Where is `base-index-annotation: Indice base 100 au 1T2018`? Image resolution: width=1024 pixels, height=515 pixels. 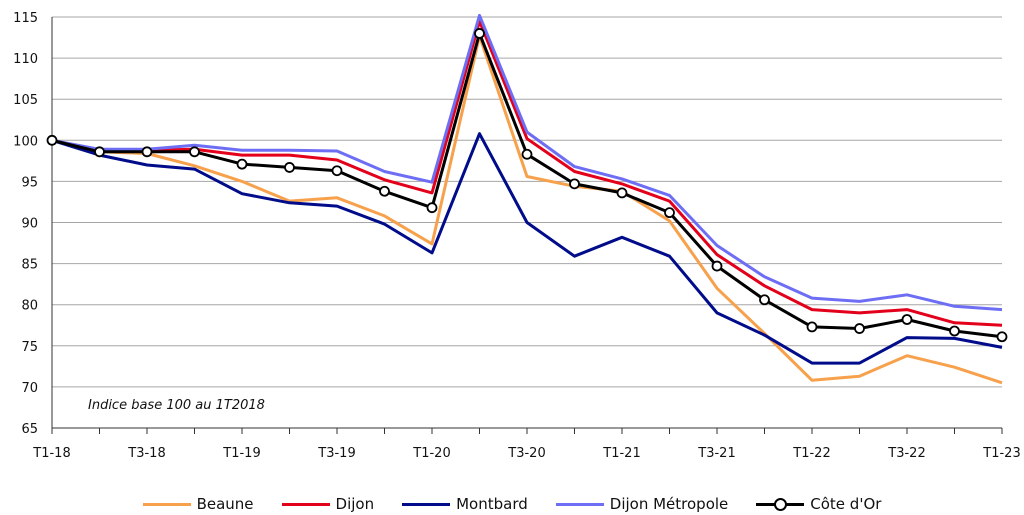 base-index-annotation: Indice base 100 au 1T2018 is located at coordinates (176, 405).